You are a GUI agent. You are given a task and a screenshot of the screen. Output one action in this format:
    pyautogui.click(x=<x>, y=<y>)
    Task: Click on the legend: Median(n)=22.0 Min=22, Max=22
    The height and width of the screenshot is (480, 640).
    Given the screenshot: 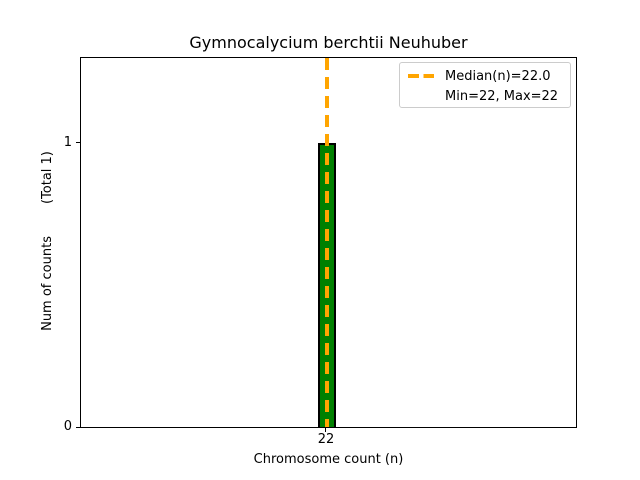 What is the action you would take?
    pyautogui.click(x=485, y=85)
    